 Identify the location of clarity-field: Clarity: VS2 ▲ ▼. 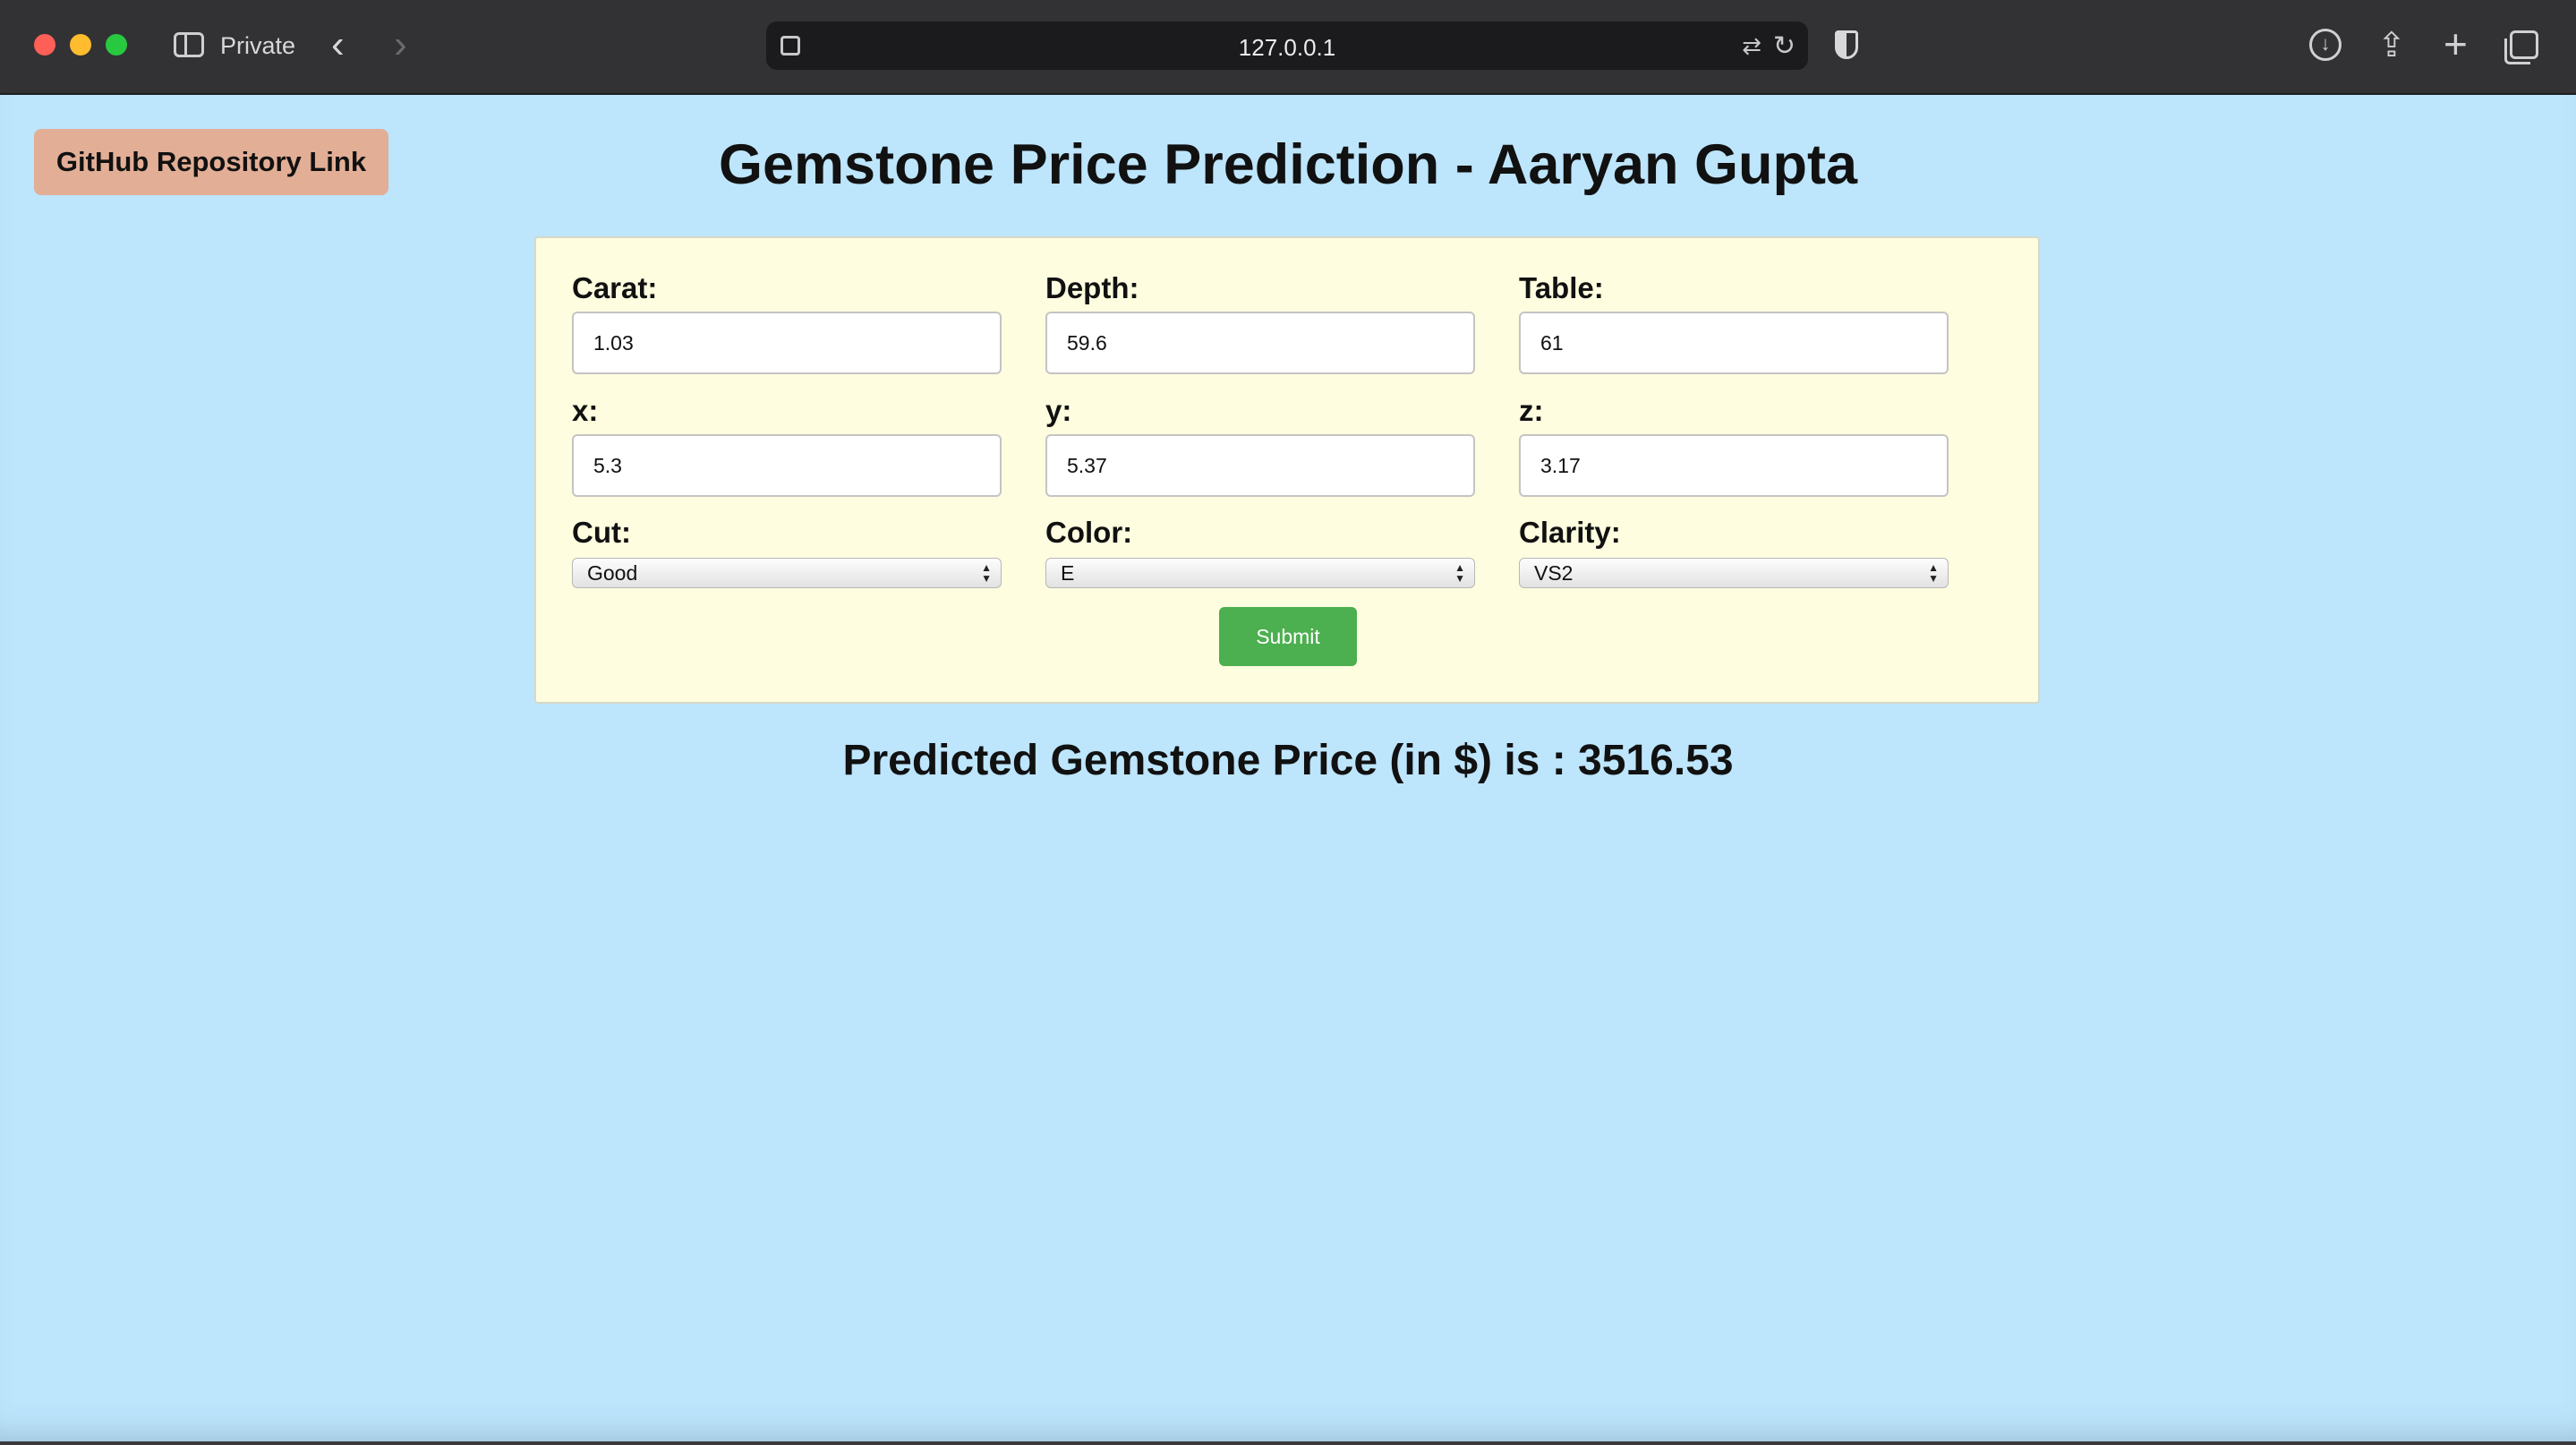
(1734, 551).